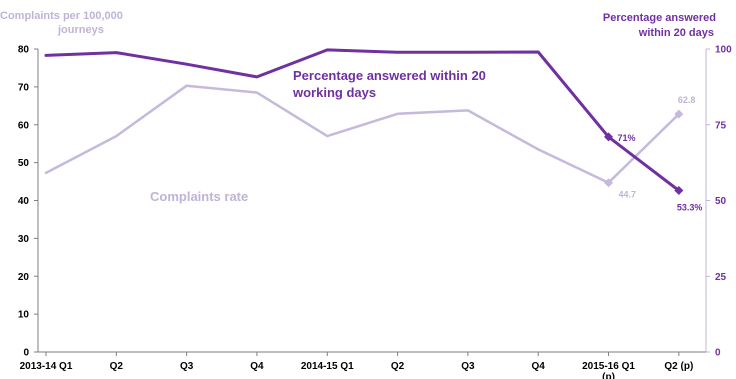  What do you see at coordinates (721, 277) in the screenshot?
I see `right-tick-label: 25` at bounding box center [721, 277].